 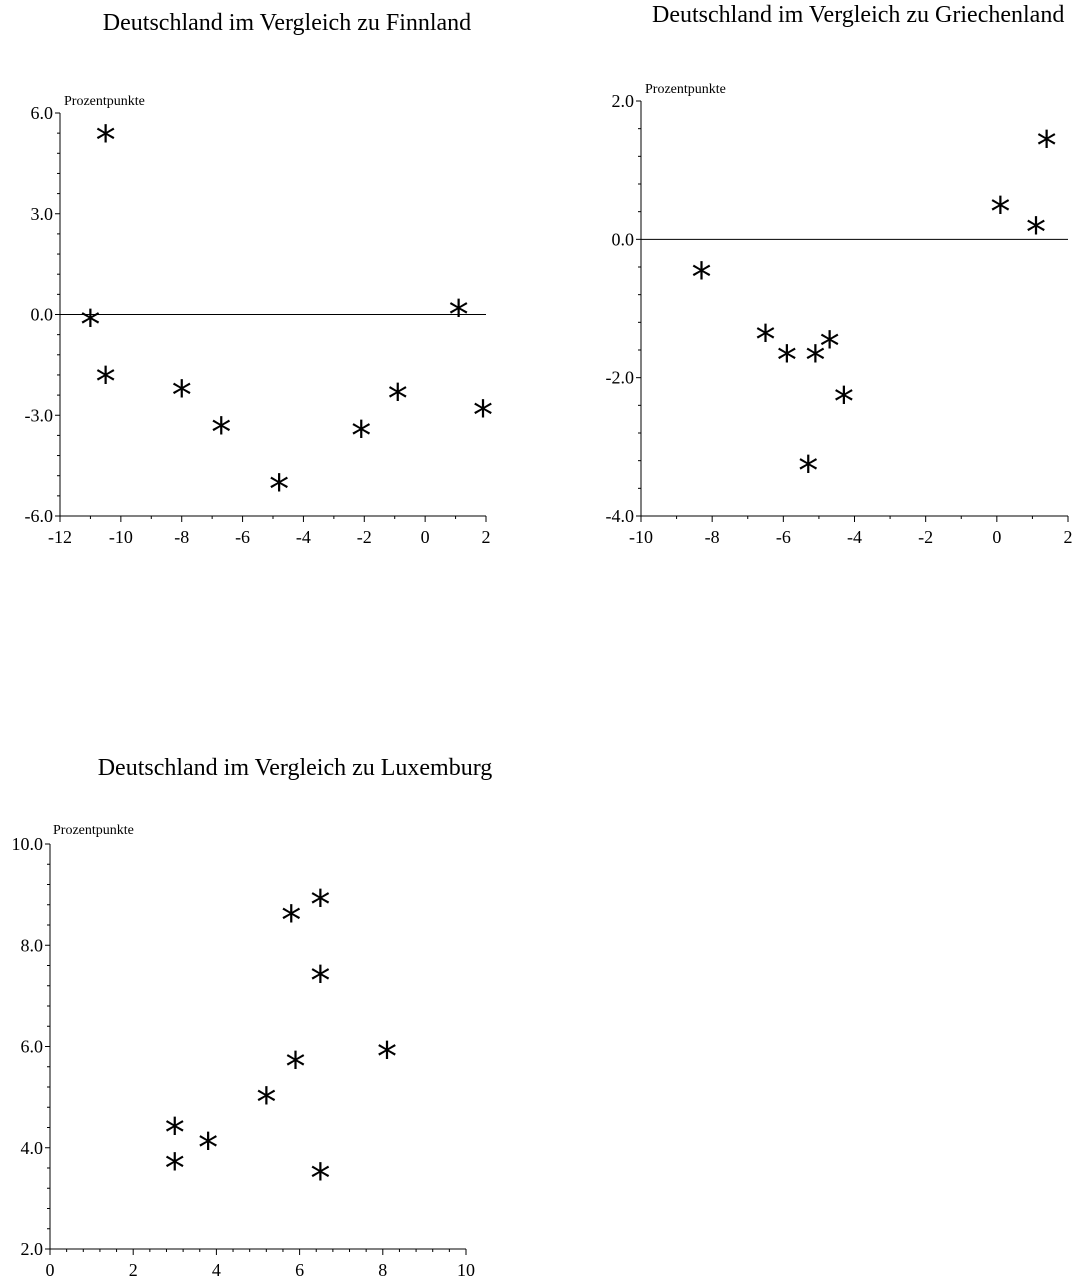 I want to click on chart-title: Deutschland im Vergleich zu Finnland, so click(x=287, y=23).